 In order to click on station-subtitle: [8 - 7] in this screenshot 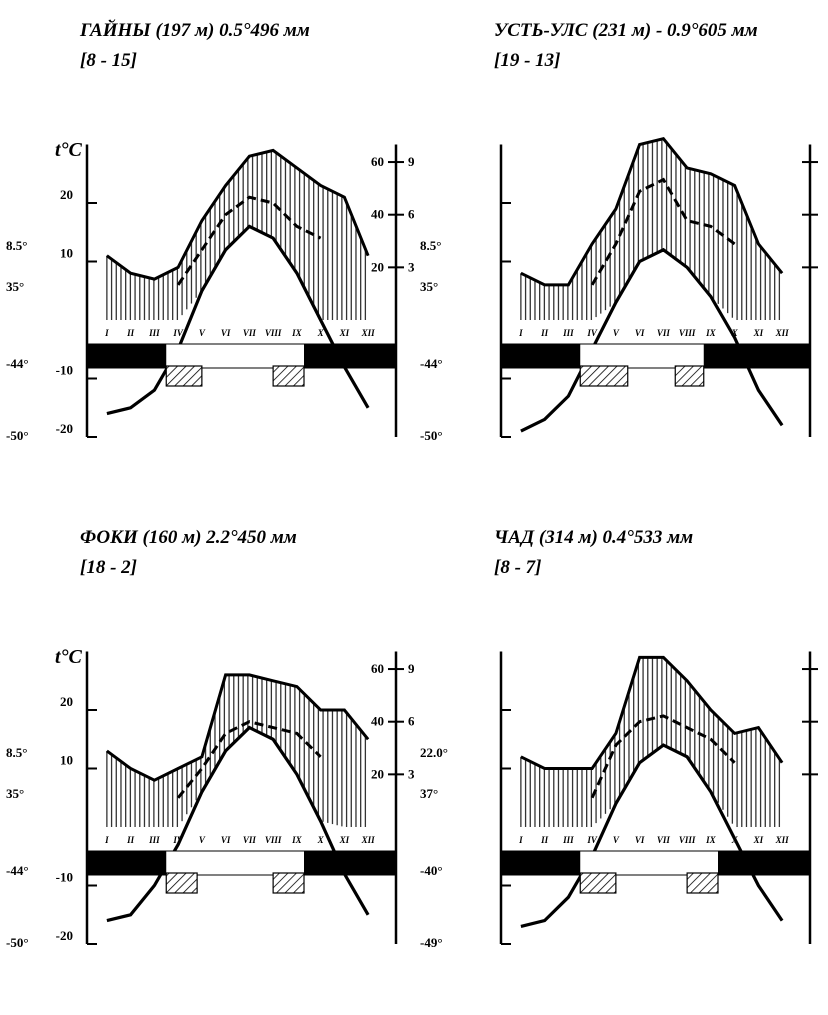, I will do `click(517, 567)`.